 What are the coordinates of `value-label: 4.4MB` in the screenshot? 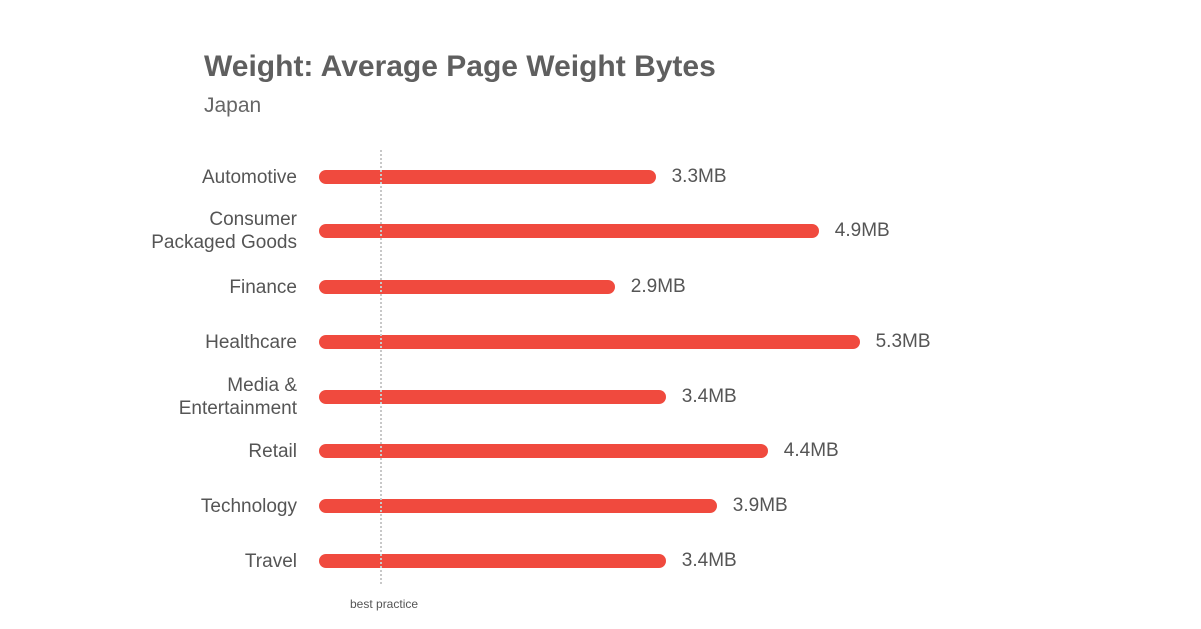 It's located at (811, 450).